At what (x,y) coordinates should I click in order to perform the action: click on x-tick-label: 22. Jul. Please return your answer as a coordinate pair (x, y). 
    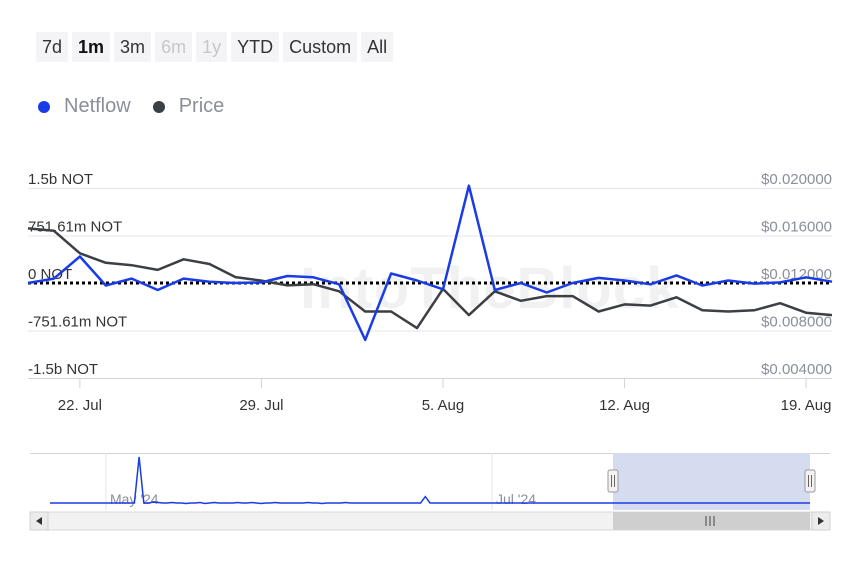
    Looking at the image, I should click on (80, 405).